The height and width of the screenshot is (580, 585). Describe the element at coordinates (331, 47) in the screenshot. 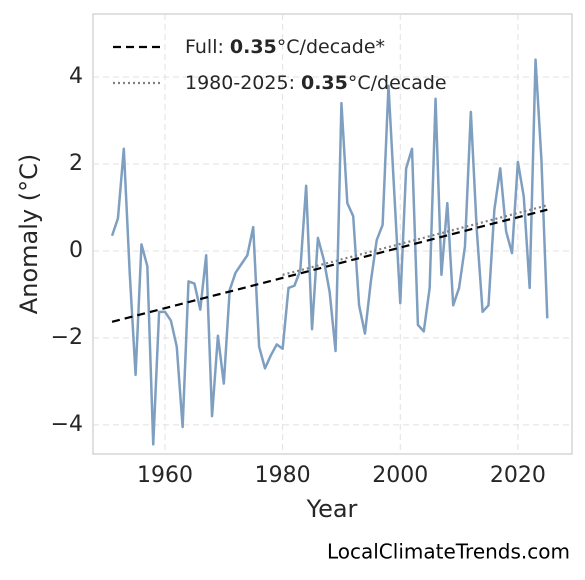

I see `legend-unit: °C/decade*` at that location.